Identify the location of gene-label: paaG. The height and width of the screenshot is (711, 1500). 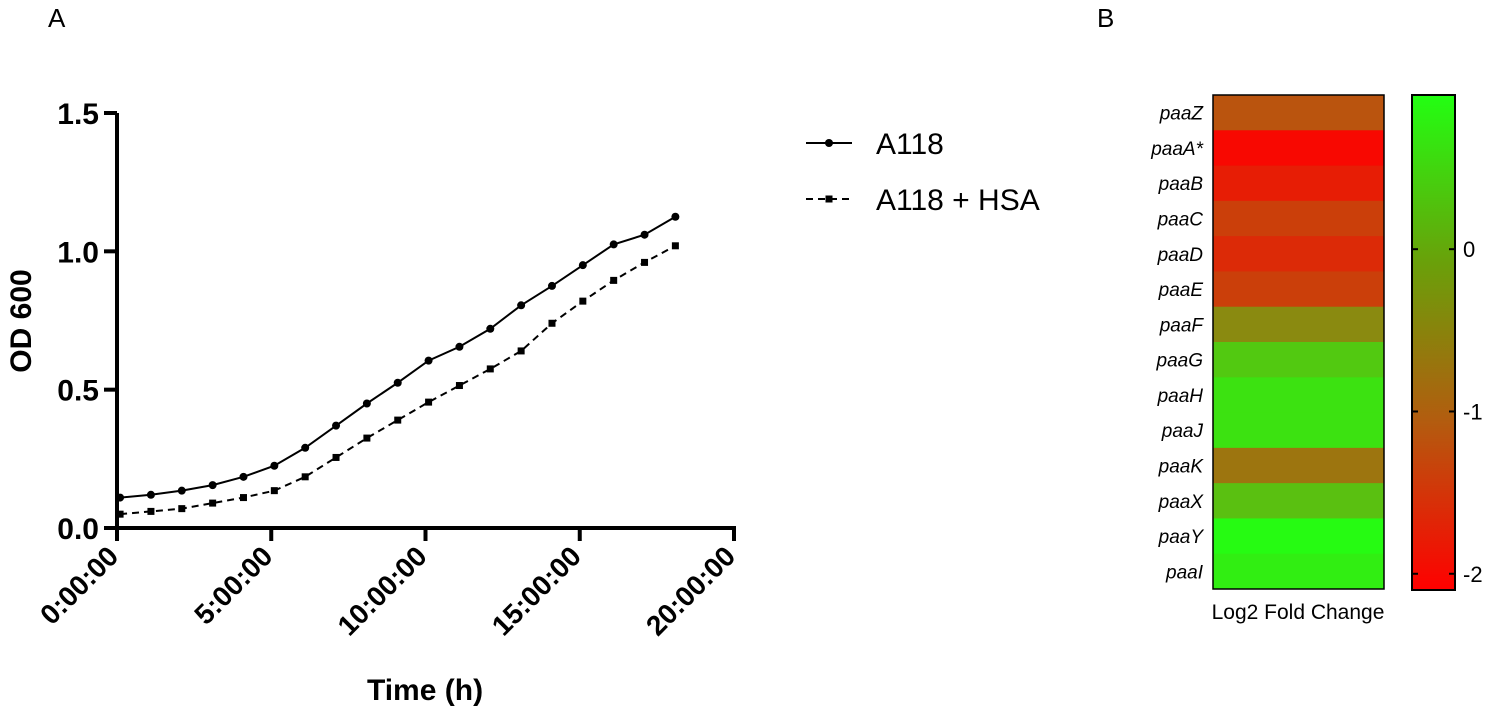
(1179, 361).